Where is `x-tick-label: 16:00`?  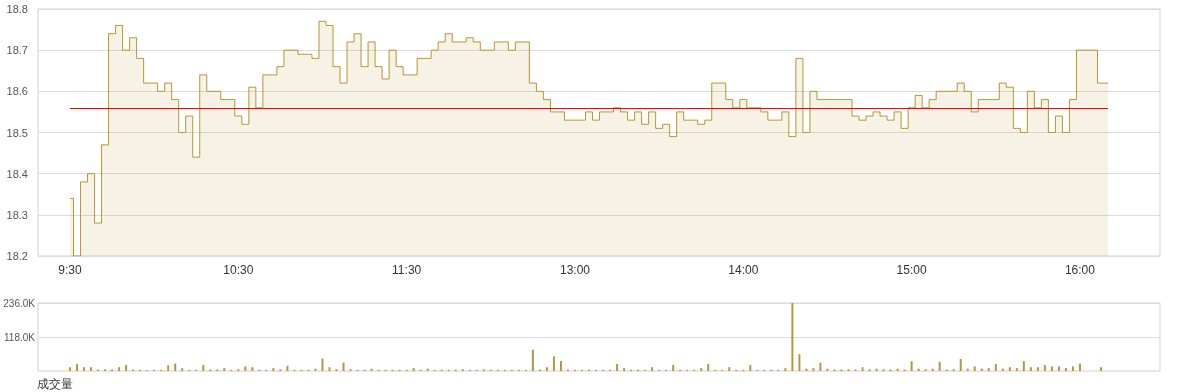
x-tick-label: 16:00 is located at coordinates (1080, 270).